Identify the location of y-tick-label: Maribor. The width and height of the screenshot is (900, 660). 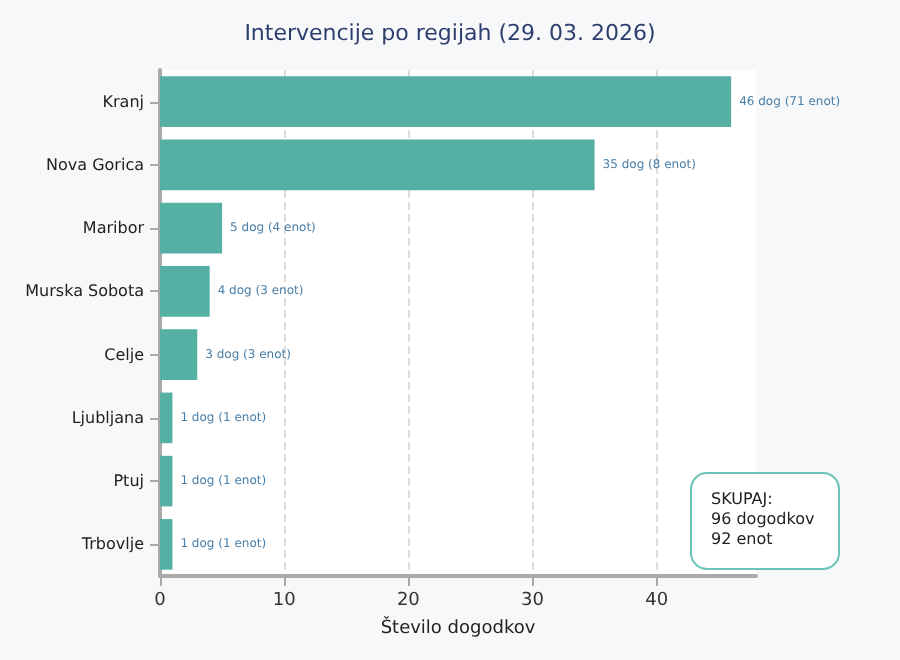
(114, 228).